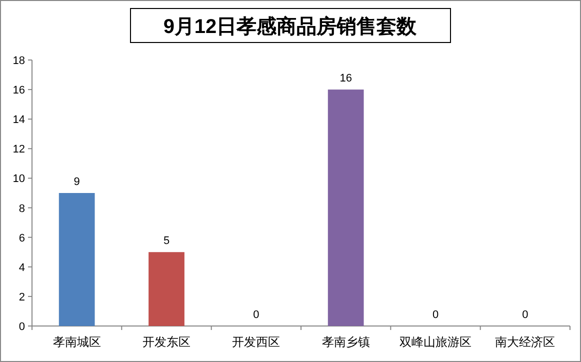  I want to click on x-tick-label: 南大经济区, so click(525, 342).